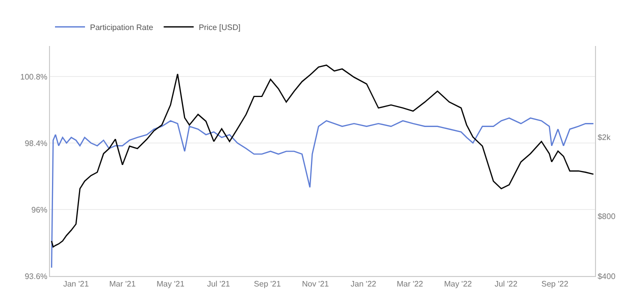 This screenshot has height=301, width=640. Describe the element at coordinates (122, 284) in the screenshot. I see `x-tick-label: Mar '21` at that location.